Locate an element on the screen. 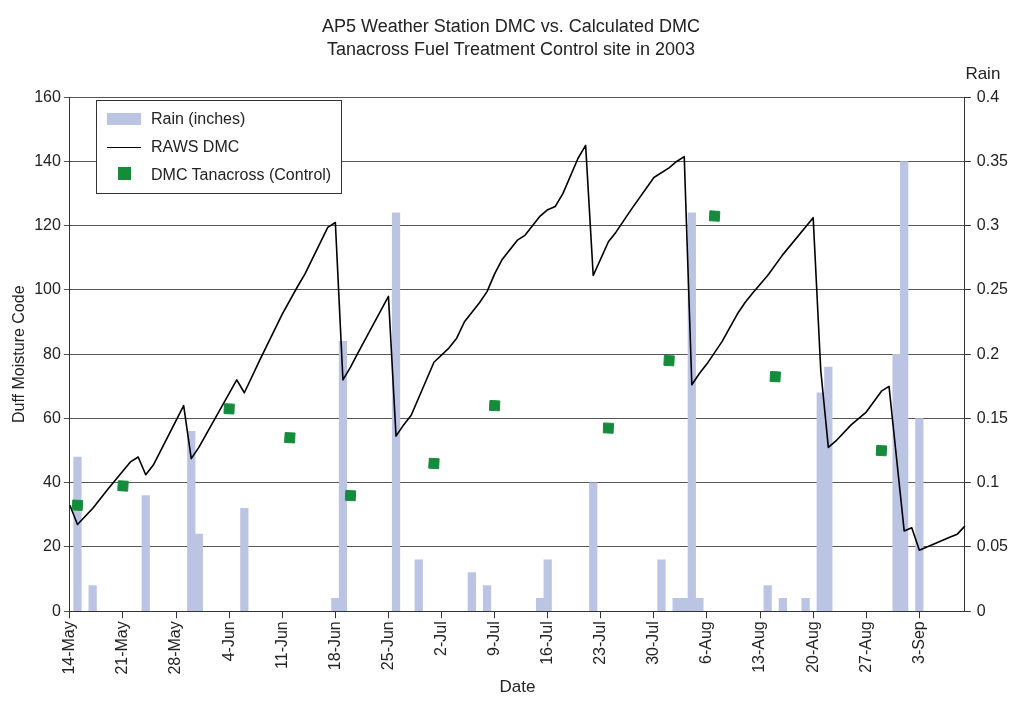 The width and height of the screenshot is (1028, 702). y-tick-label: 20 is located at coordinates (52, 546).